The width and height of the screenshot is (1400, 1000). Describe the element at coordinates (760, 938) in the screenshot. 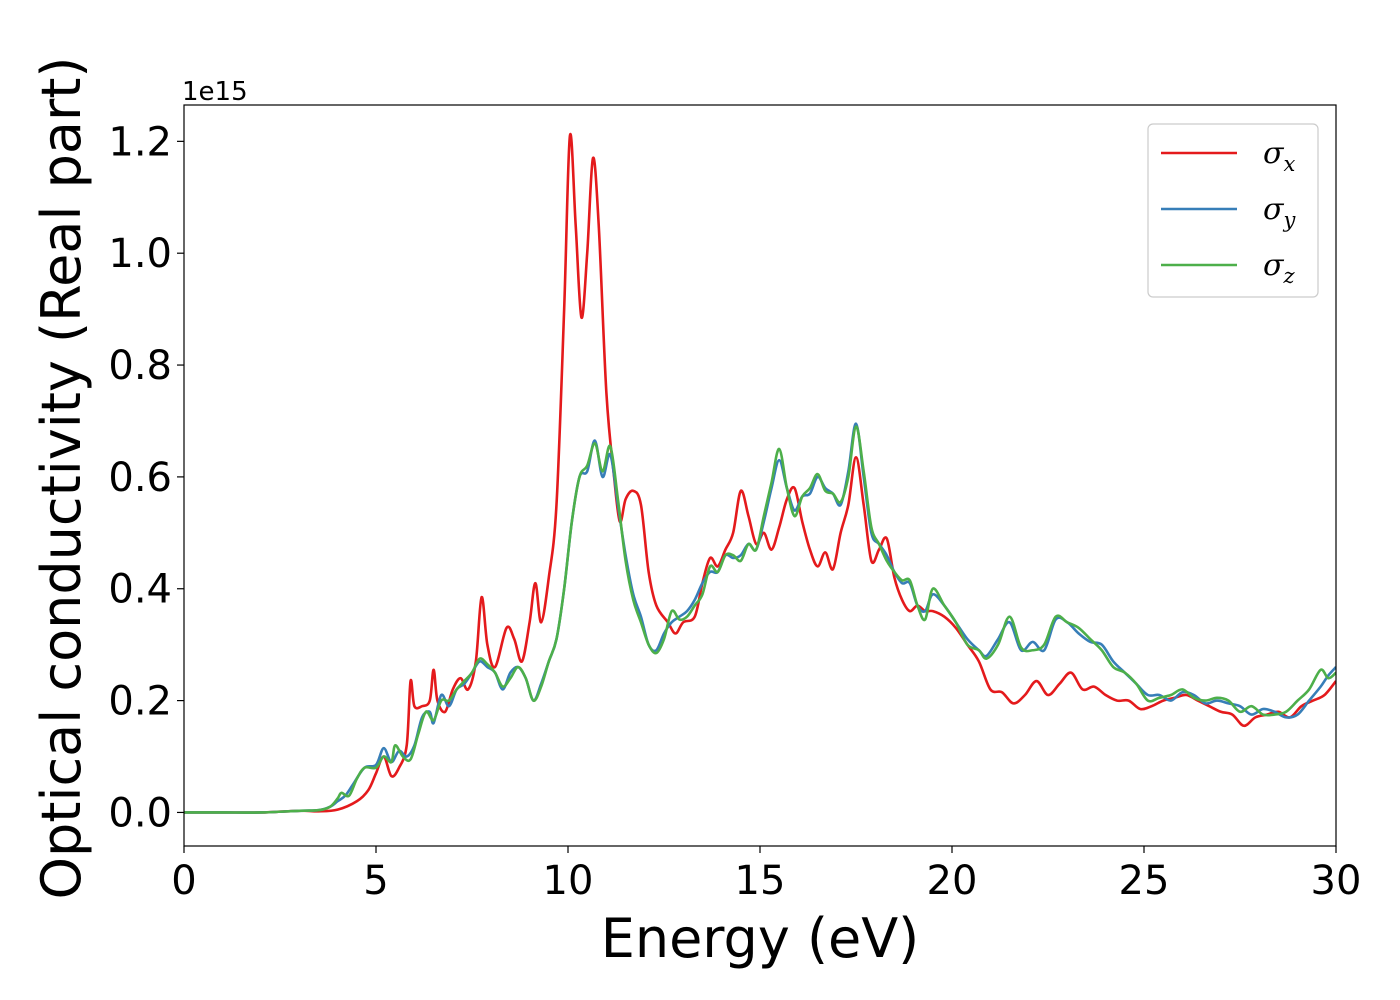

I see `x-axis-title: Energy (eV)` at that location.